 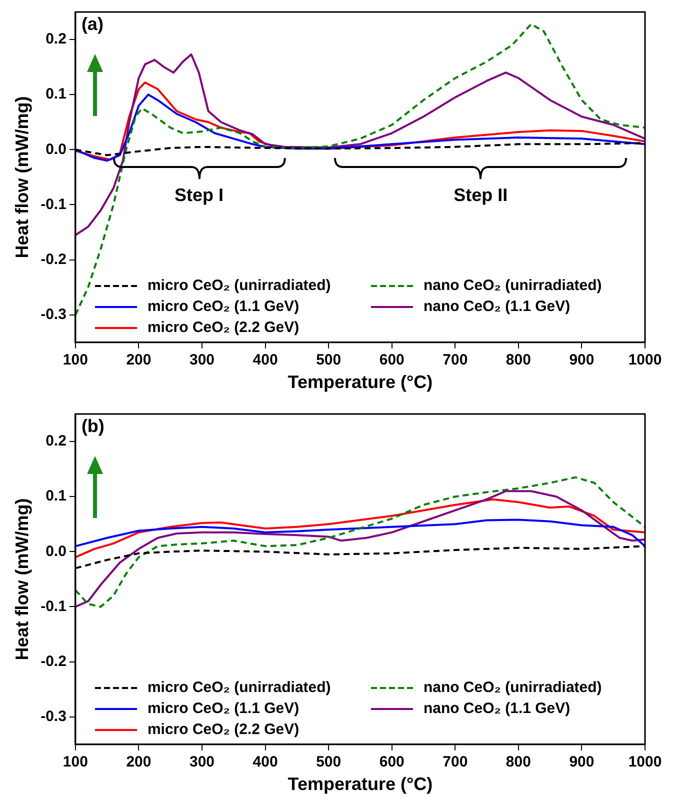 I want to click on annotation: Step II, so click(x=481, y=195).